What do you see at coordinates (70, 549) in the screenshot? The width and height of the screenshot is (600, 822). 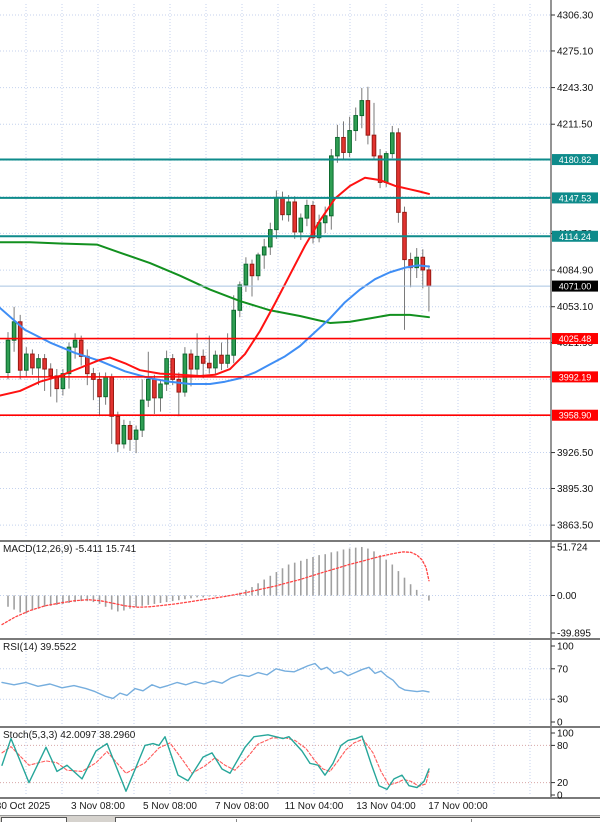 I see `macd-indicator-label: MACD(12,26,9) -5.411 15.741` at bounding box center [70, 549].